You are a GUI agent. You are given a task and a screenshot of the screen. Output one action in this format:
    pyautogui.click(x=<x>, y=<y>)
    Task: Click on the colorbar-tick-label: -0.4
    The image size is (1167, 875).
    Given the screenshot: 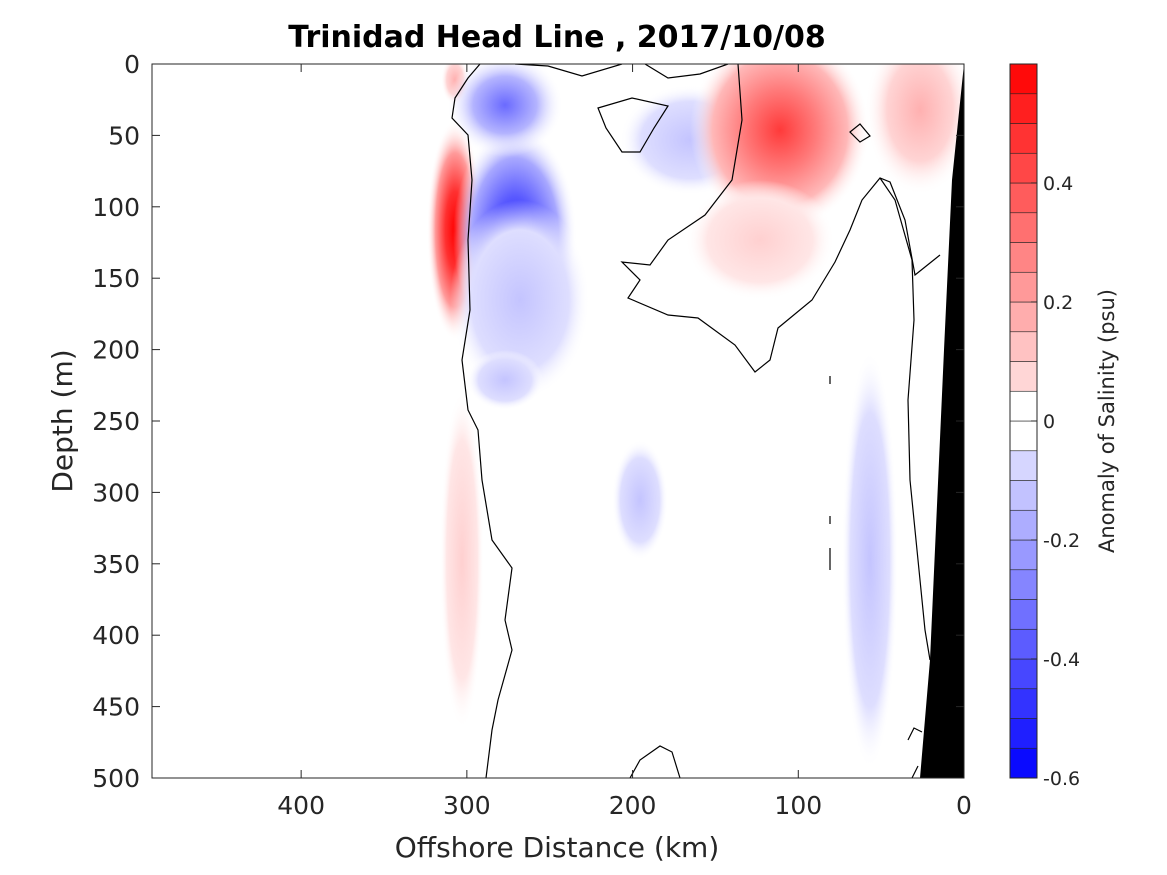 What is the action you would take?
    pyautogui.click(x=1061, y=660)
    